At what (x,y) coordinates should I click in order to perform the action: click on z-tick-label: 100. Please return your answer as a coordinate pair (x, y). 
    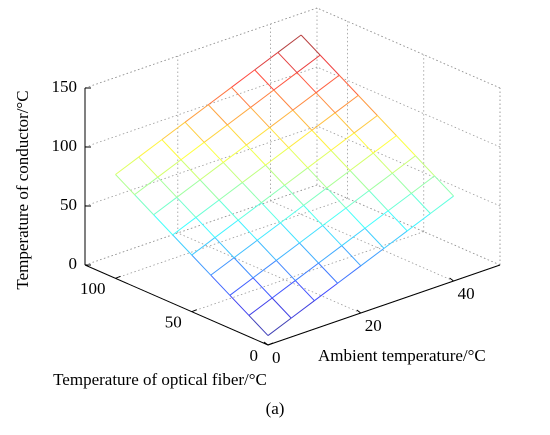
    Looking at the image, I should click on (65, 145).